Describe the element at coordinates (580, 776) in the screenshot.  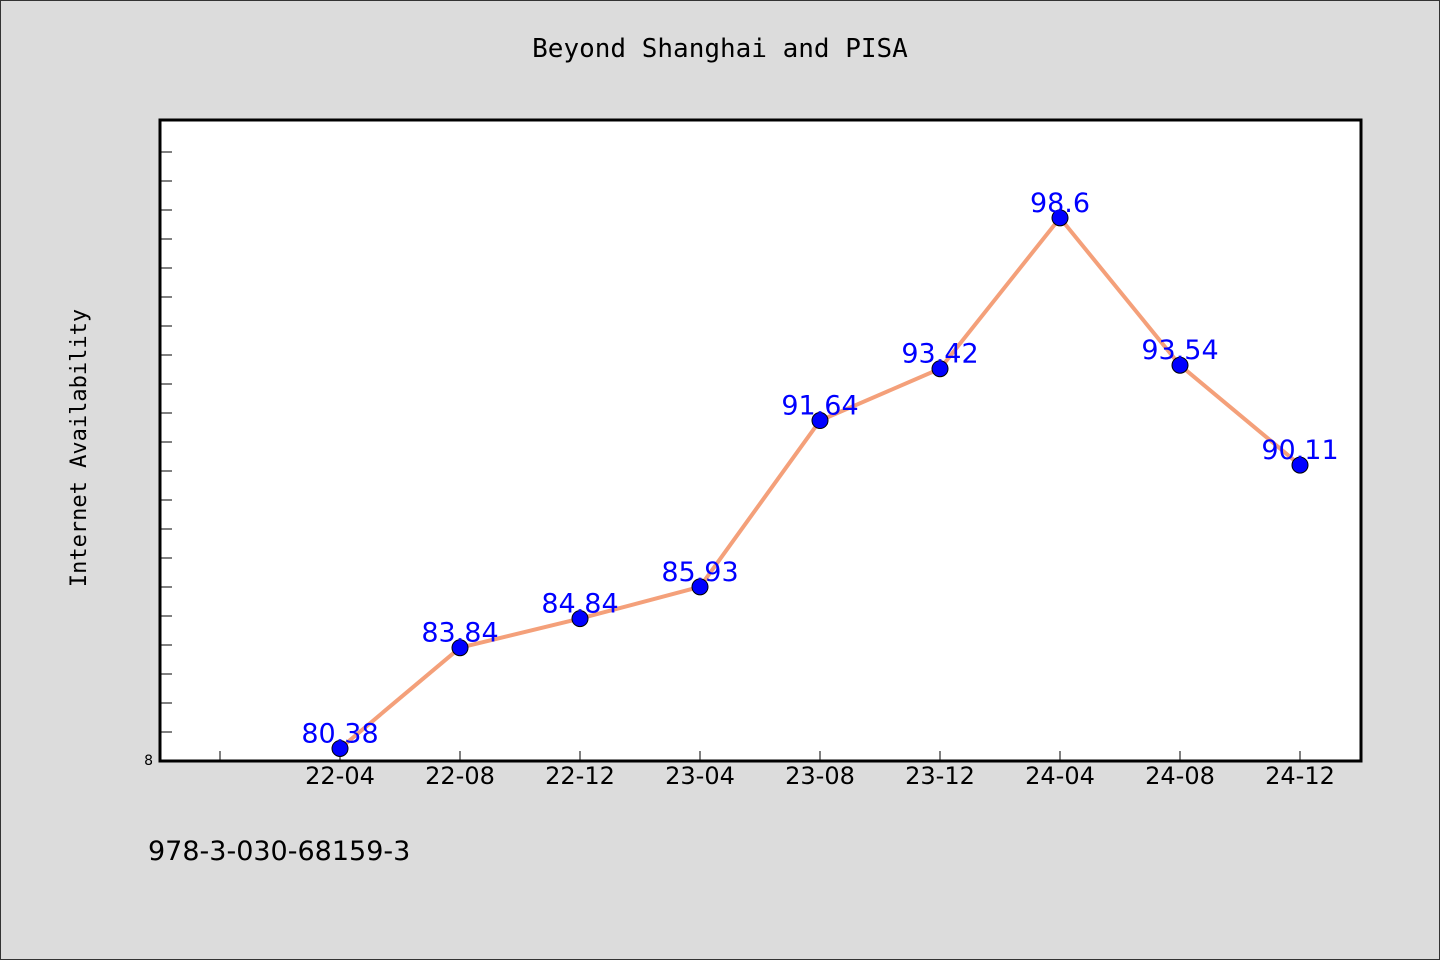
I see `x-tick-label: 22-12` at that location.